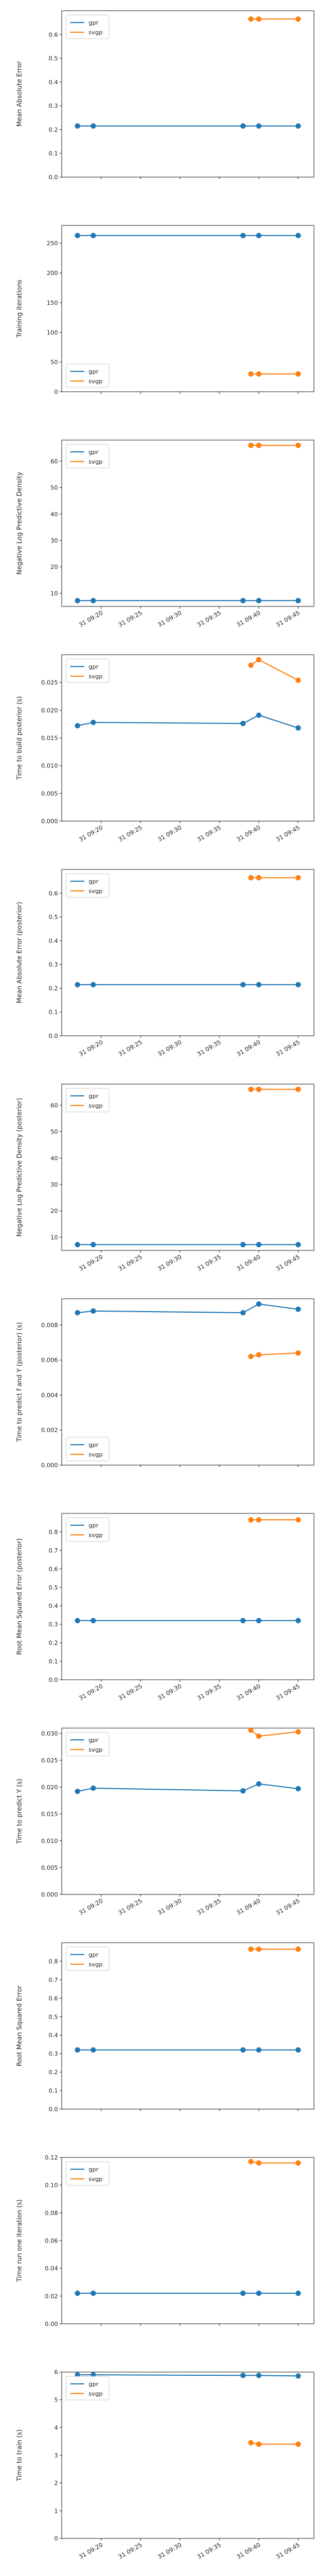  Describe the element at coordinates (54, 1105) in the screenshot. I see `y-tick-label: 60` at that location.